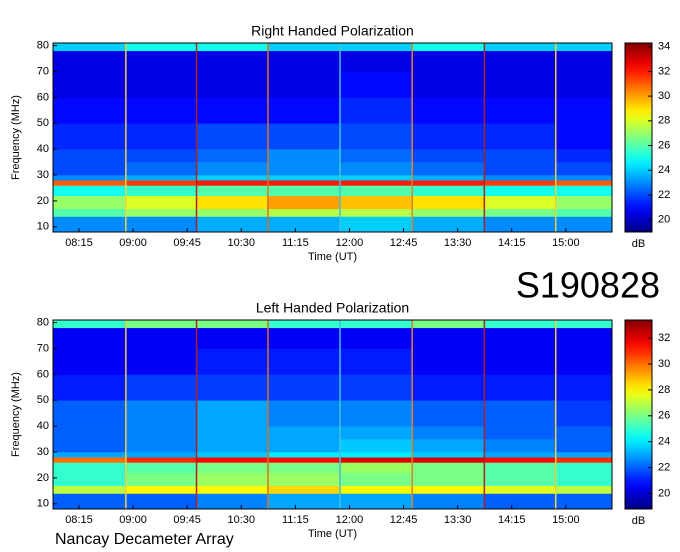  What do you see at coordinates (350, 520) in the screenshot?
I see `x-tick-label: 12:00` at bounding box center [350, 520].